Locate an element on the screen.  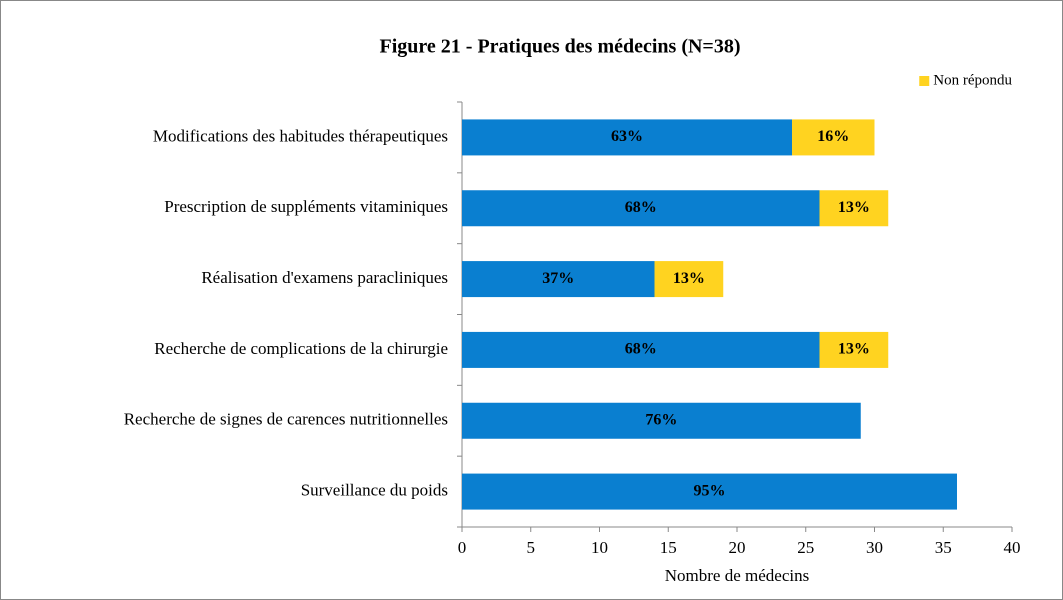
x-tick-label: 25 is located at coordinates (805, 547).